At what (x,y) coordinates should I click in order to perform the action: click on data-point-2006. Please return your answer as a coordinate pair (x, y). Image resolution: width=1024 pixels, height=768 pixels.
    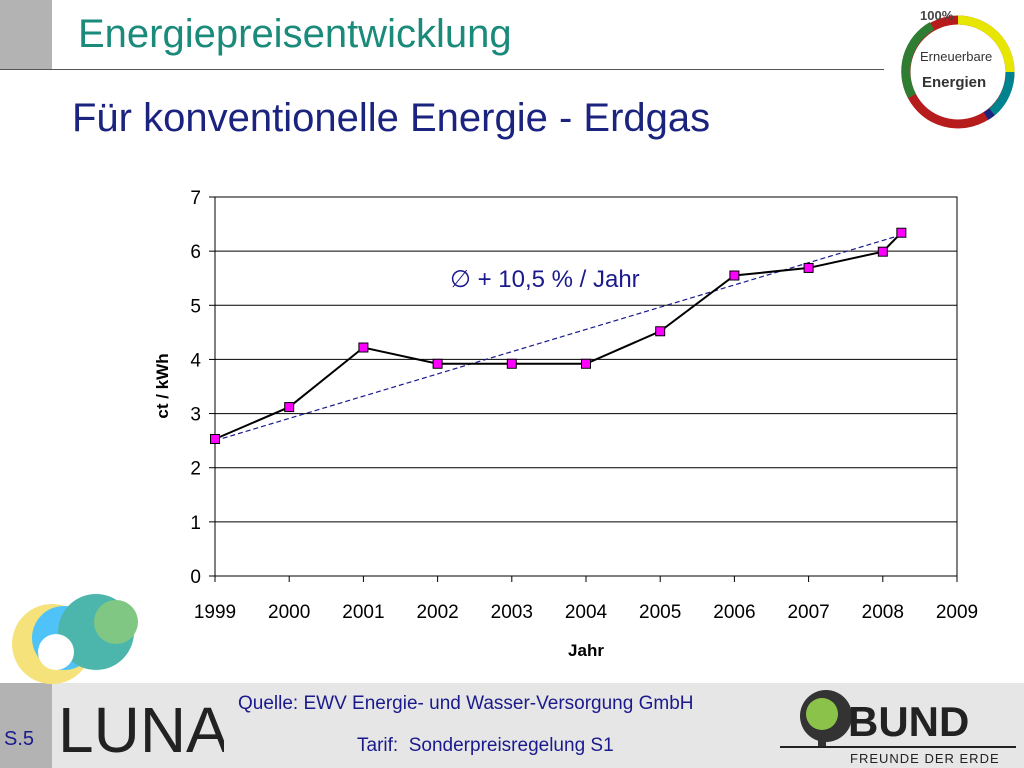
    Looking at the image, I should click on (734, 275).